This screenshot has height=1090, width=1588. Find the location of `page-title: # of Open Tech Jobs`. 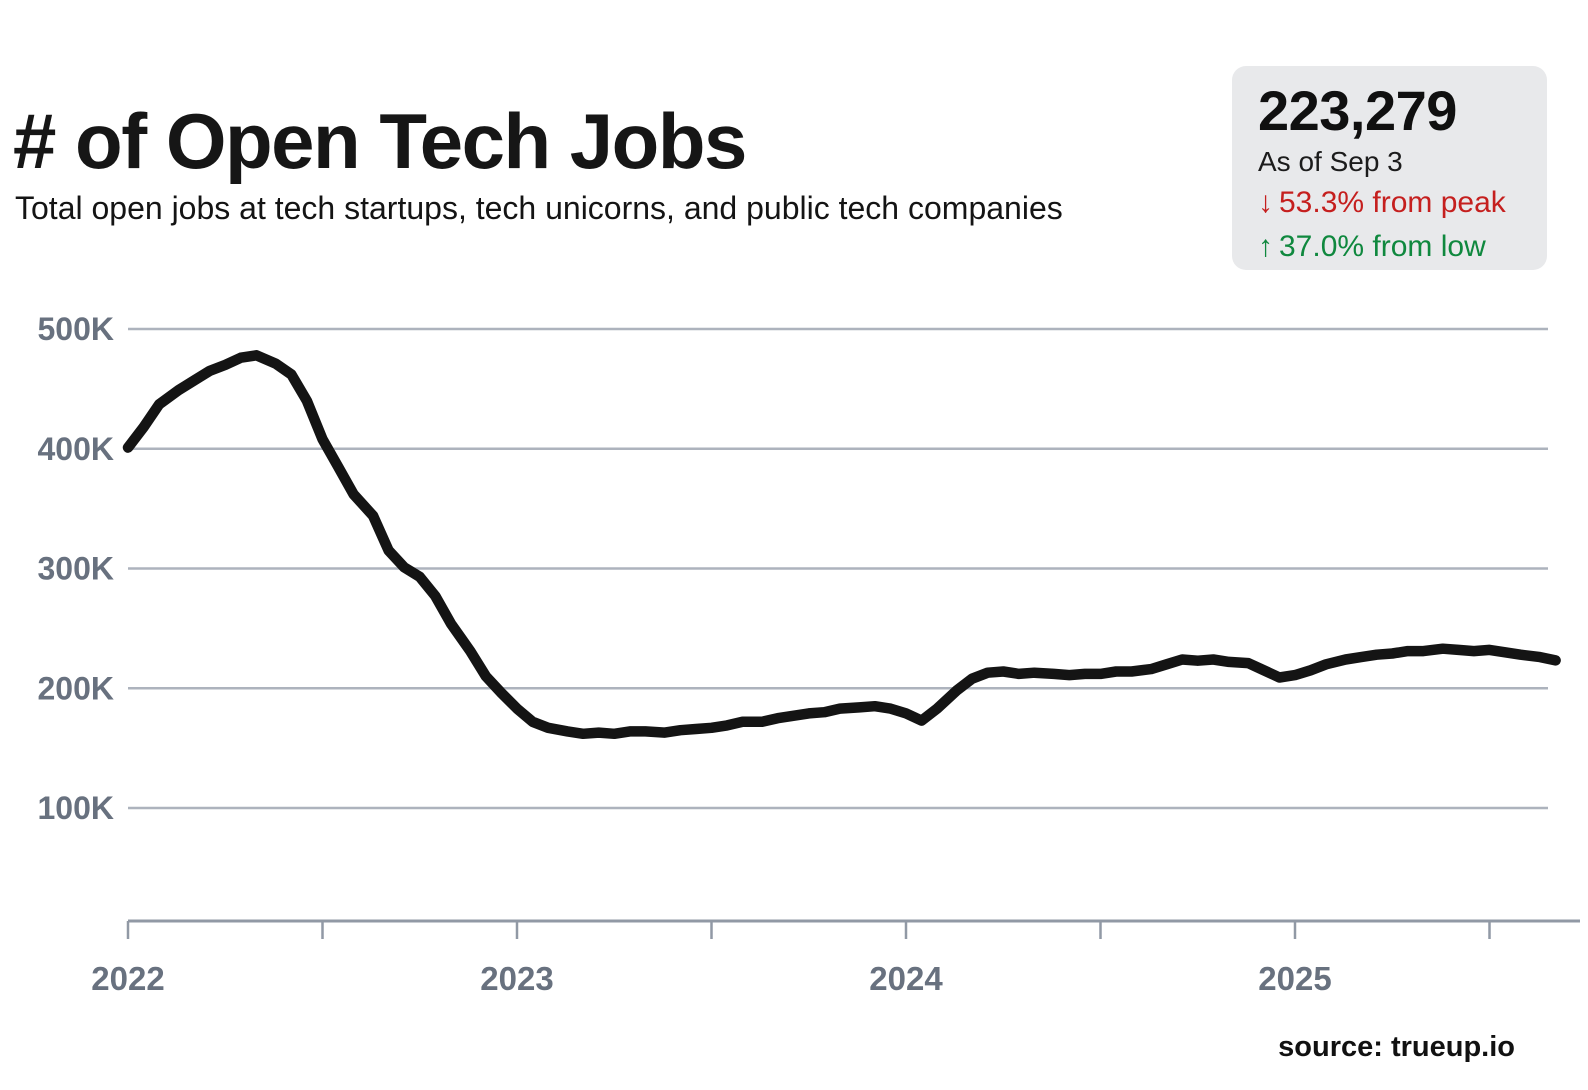

page-title: # of Open Tech Jobs is located at coordinates (380, 141).